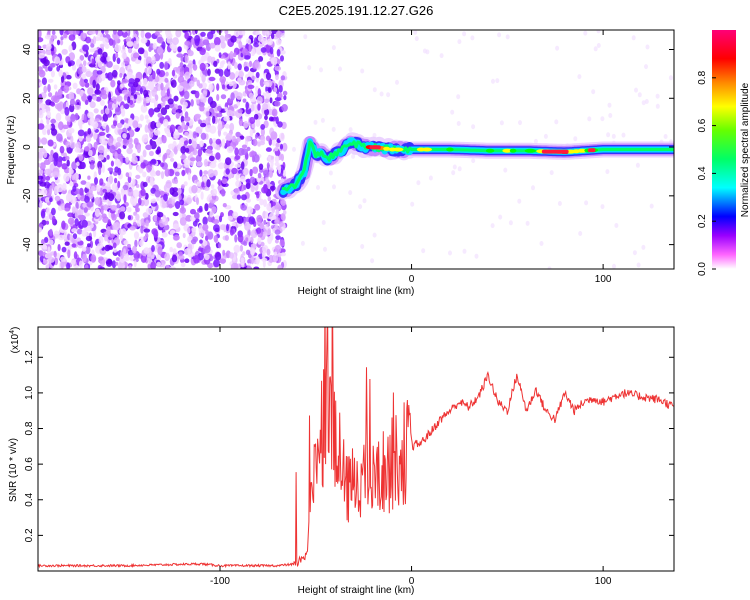 The width and height of the screenshot is (750, 600). What do you see at coordinates (745, 149) in the screenshot?
I see `colorbar-label: Normalized spectral amplitude` at bounding box center [745, 149].